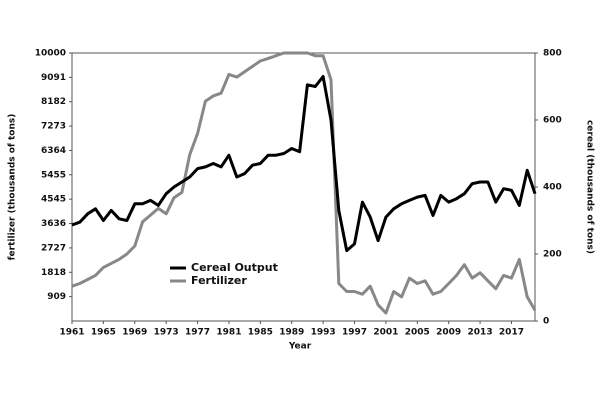 The height and width of the screenshot is (400, 600). What do you see at coordinates (552, 54) in the screenshot?
I see `y2-tick-label: 800` at bounding box center [552, 54].